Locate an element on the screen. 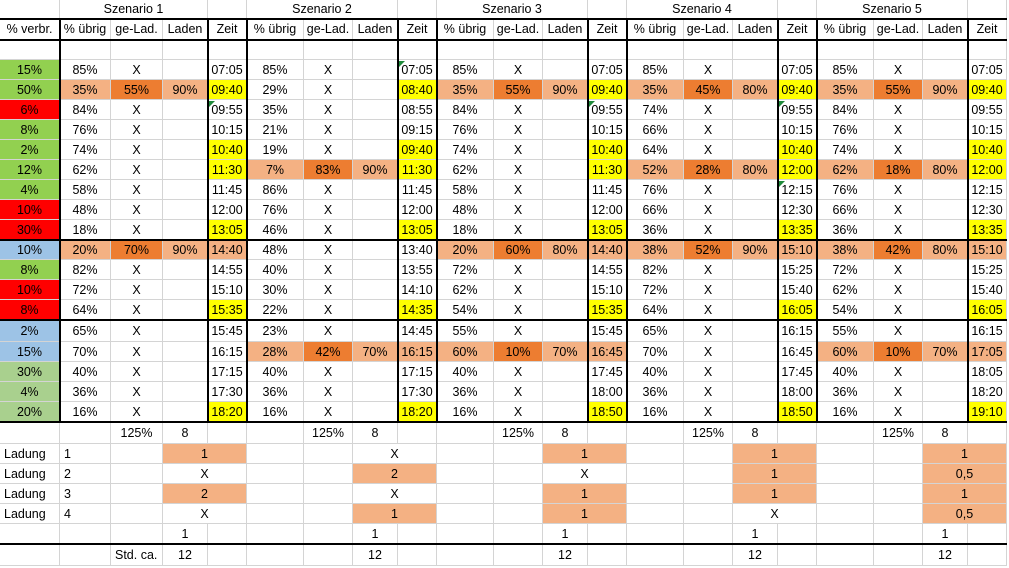 The image size is (1009, 568). zeit-cell: 10:15 is located at coordinates (987, 130).